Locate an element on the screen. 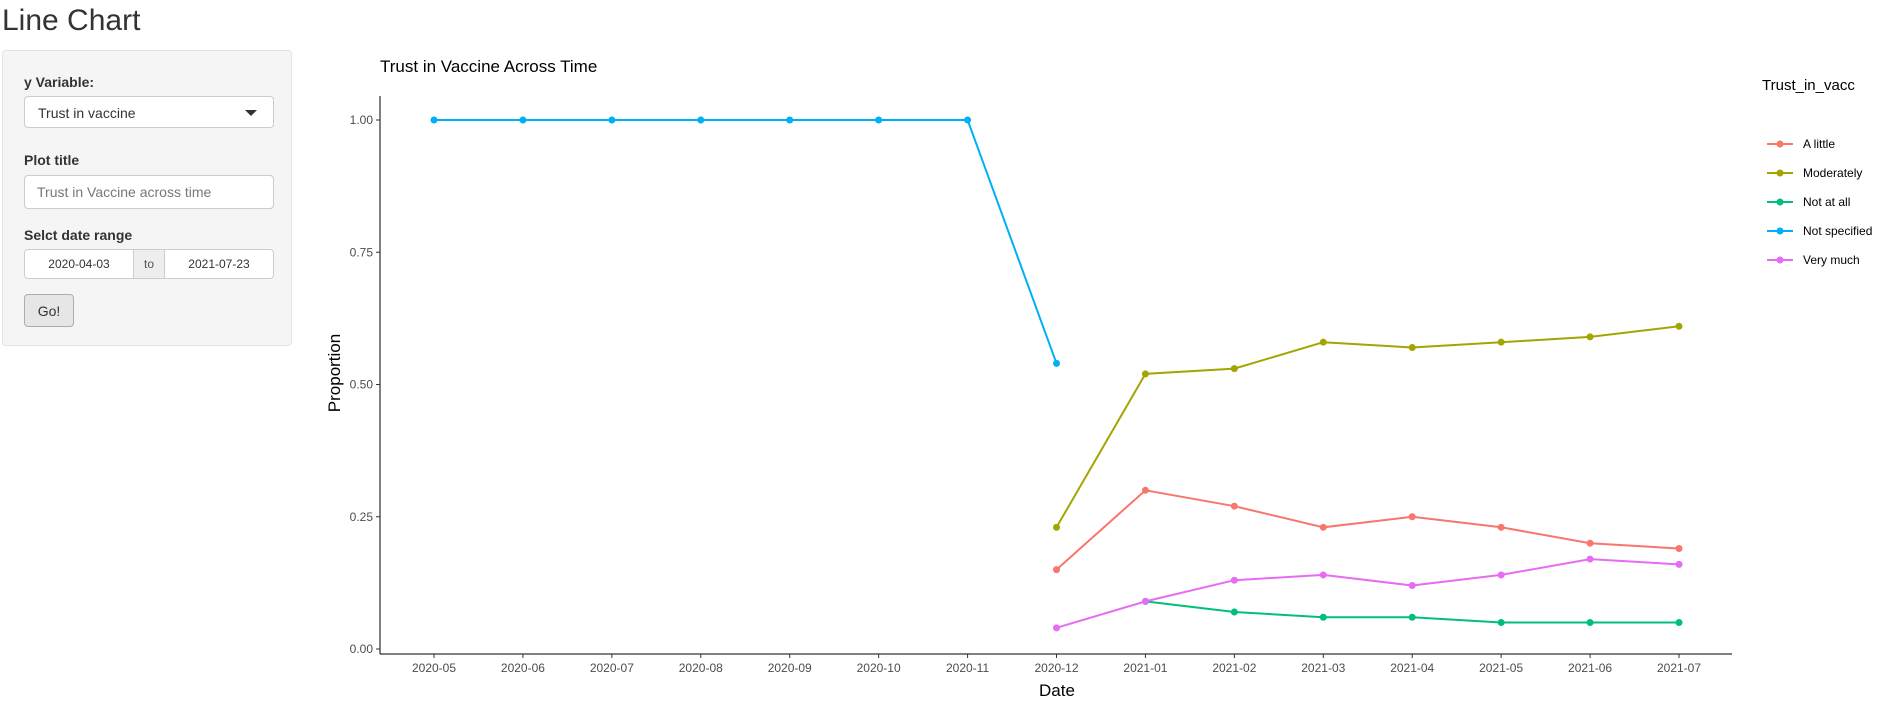 This screenshot has width=1889, height=718. plot-title-input is located at coordinates (149, 192).